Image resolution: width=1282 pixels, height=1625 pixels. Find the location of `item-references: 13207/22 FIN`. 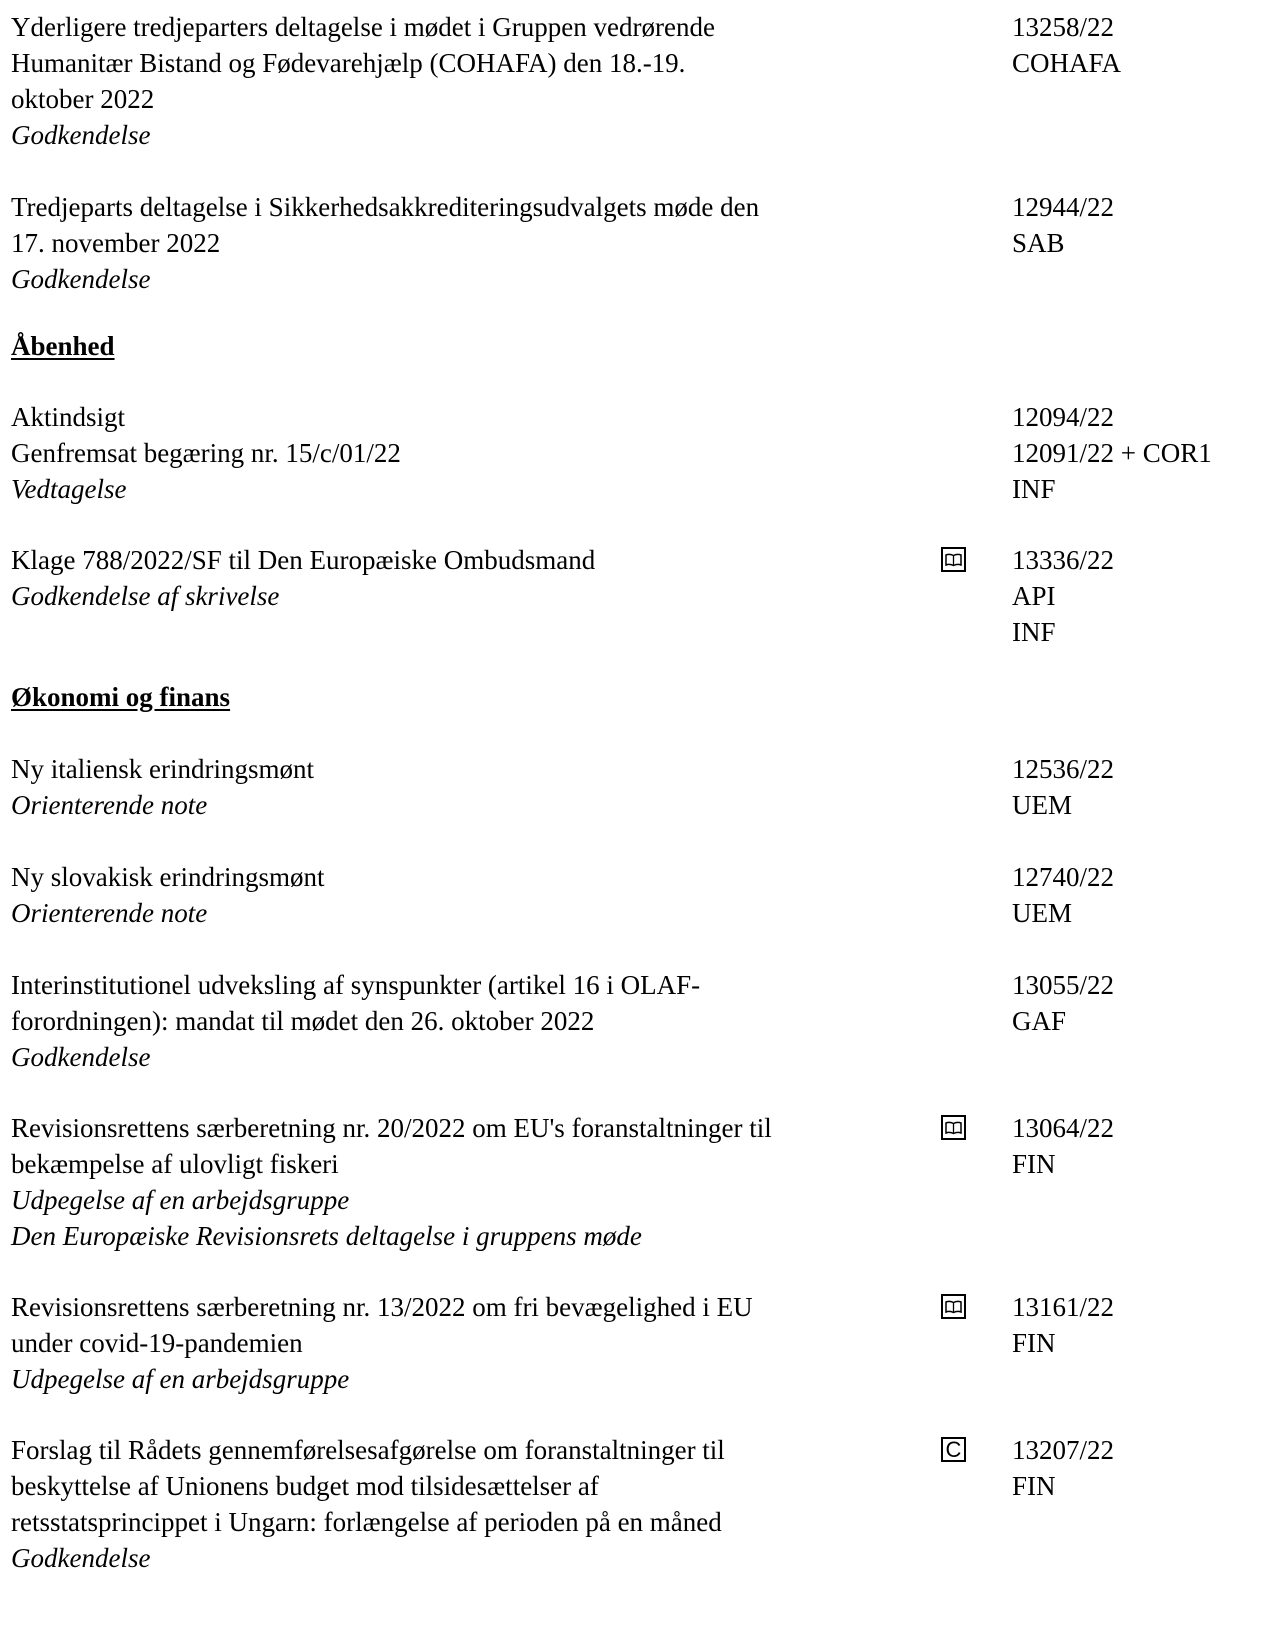

item-references: 13207/22 FIN is located at coordinates (1142, 1468).